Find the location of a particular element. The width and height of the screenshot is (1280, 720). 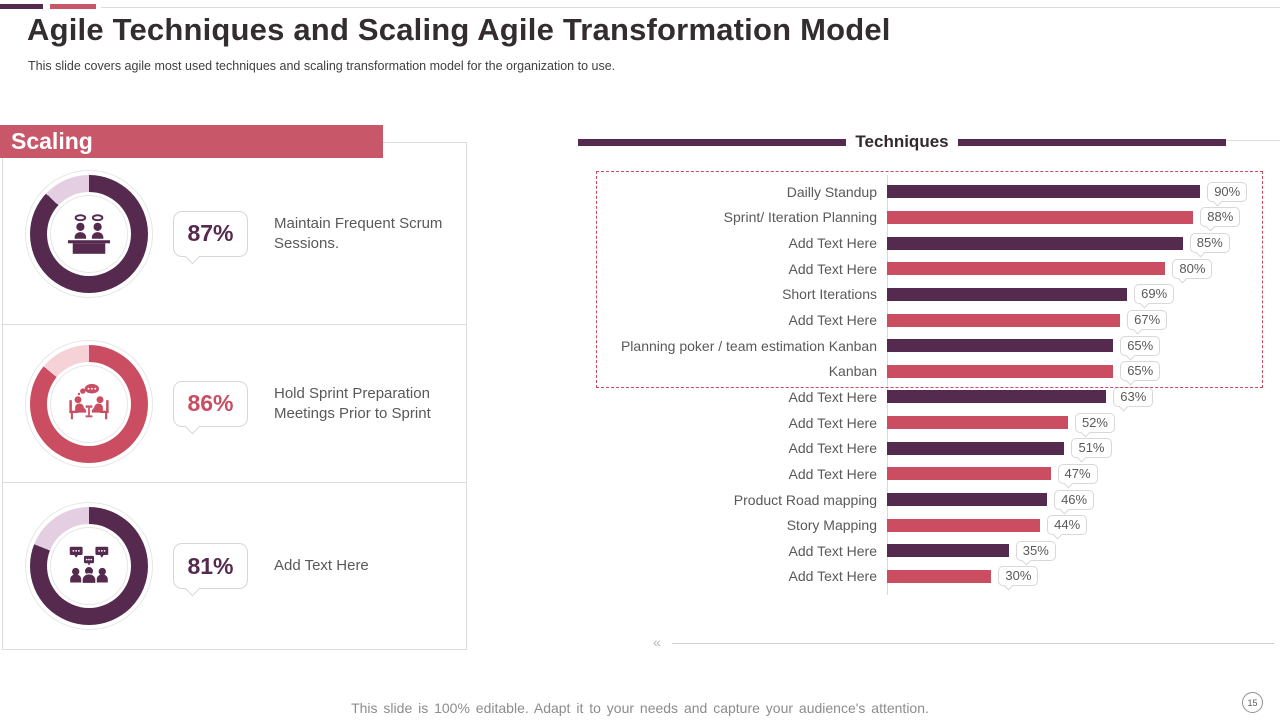

percentage-value: 87% is located at coordinates (210, 233).